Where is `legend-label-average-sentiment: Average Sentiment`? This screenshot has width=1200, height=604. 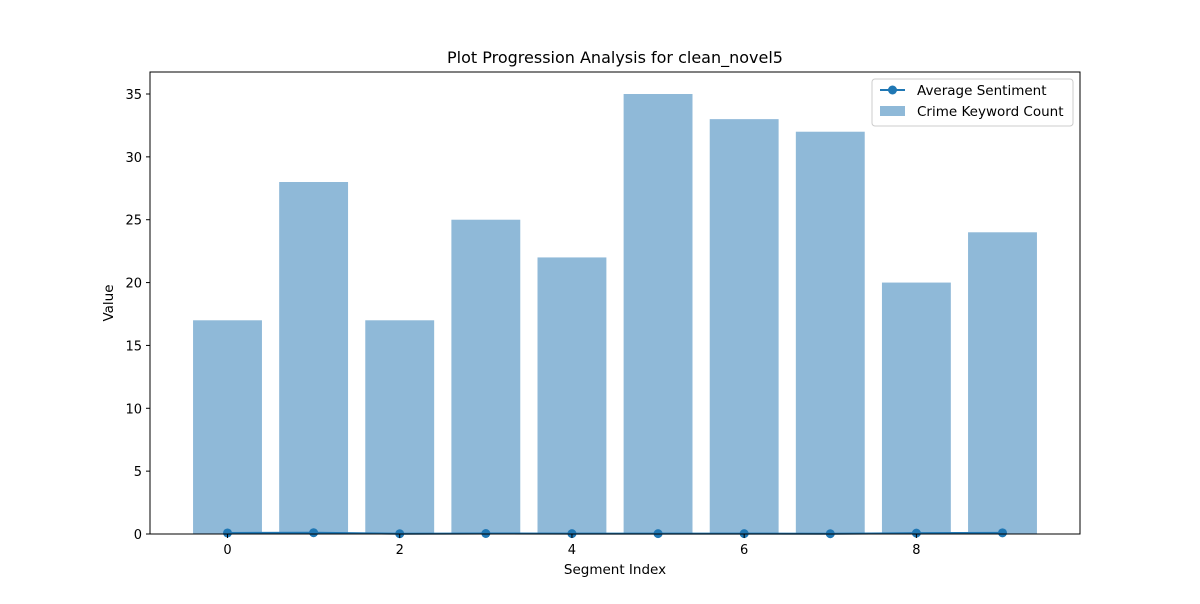 legend-label-average-sentiment: Average Sentiment is located at coordinates (982, 91).